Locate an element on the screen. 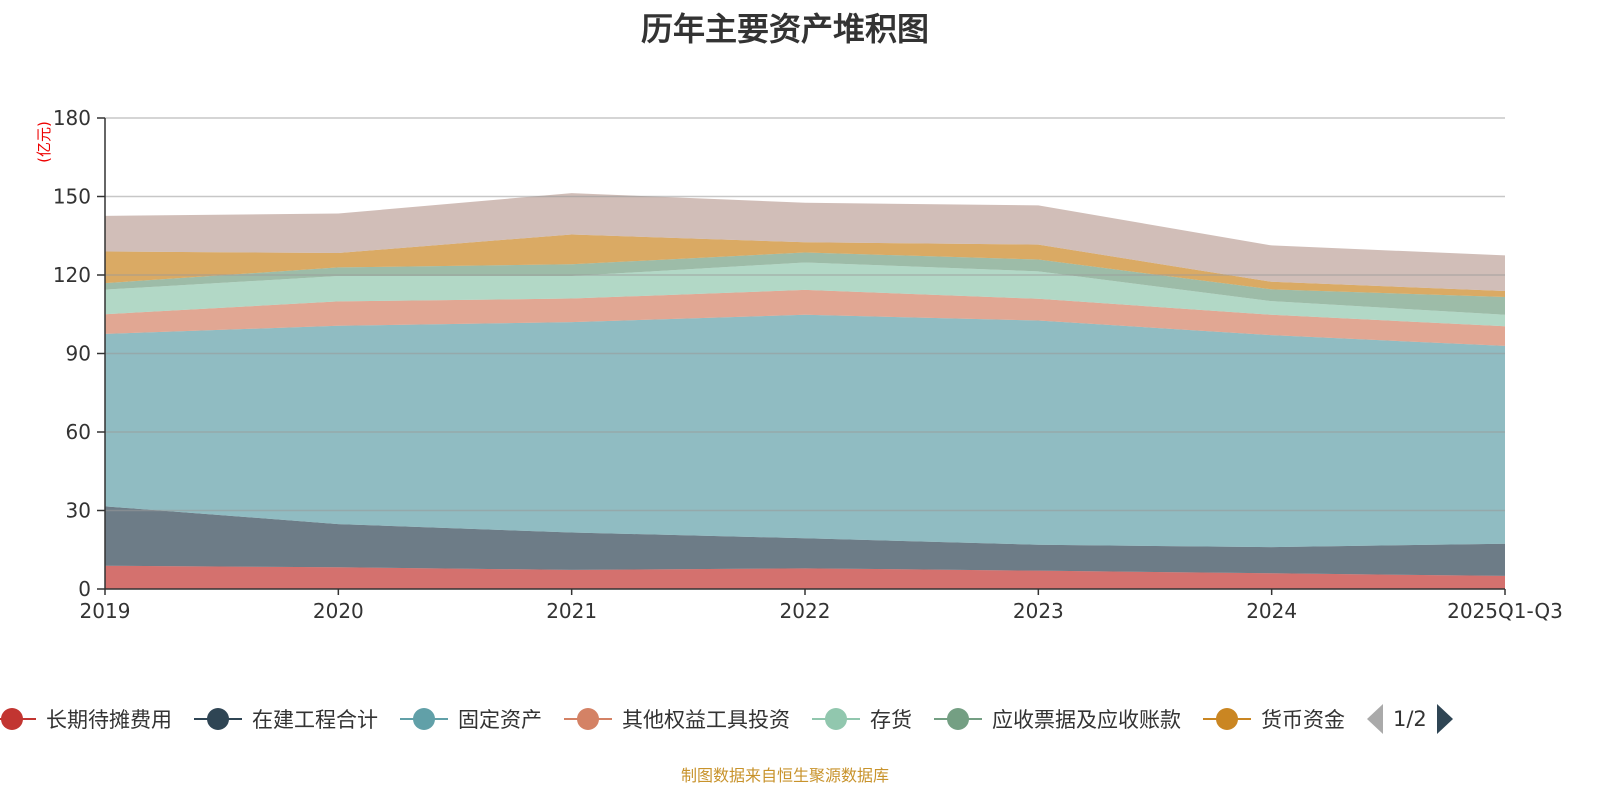  legend-item: 在建工程合计 is located at coordinates (286, 719).